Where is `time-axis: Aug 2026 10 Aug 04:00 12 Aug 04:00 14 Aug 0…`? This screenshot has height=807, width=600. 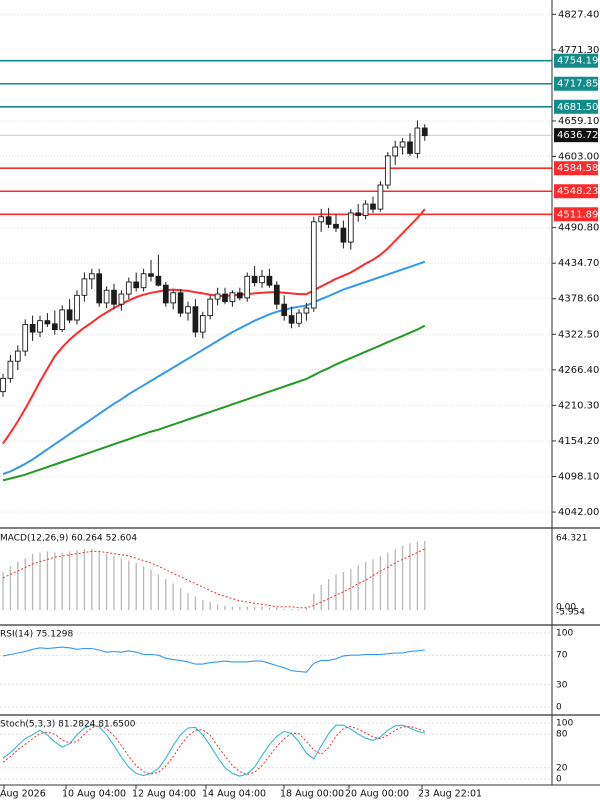 time-axis: Aug 2026 10 Aug 04:00 12 Aug 04:00 14 Aug 0… is located at coordinates (241, 792).